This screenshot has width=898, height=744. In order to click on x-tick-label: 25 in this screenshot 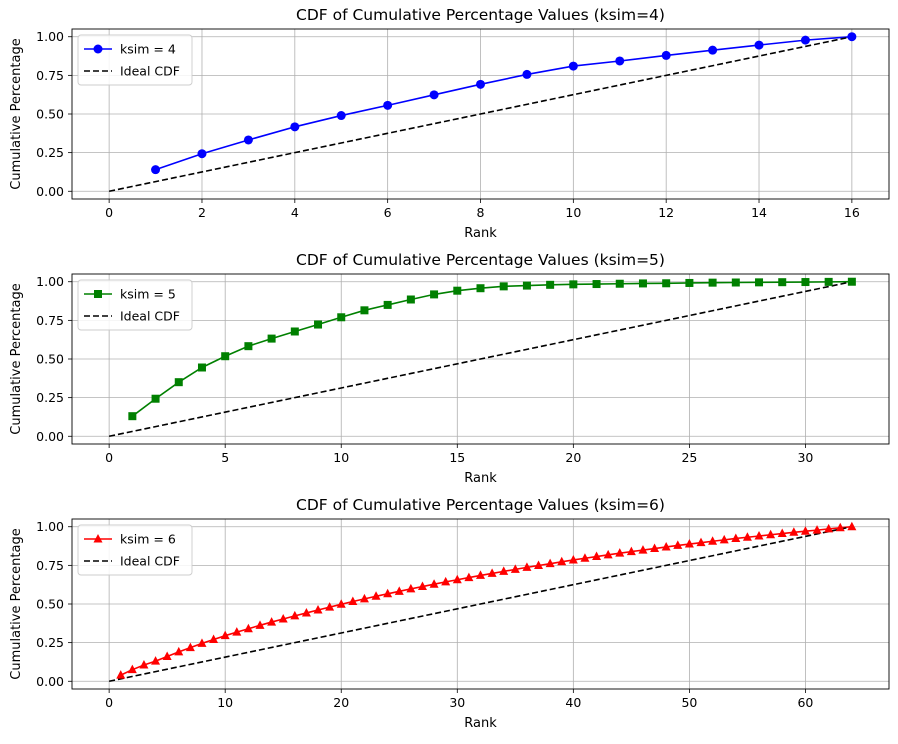, I will do `click(689, 457)`.